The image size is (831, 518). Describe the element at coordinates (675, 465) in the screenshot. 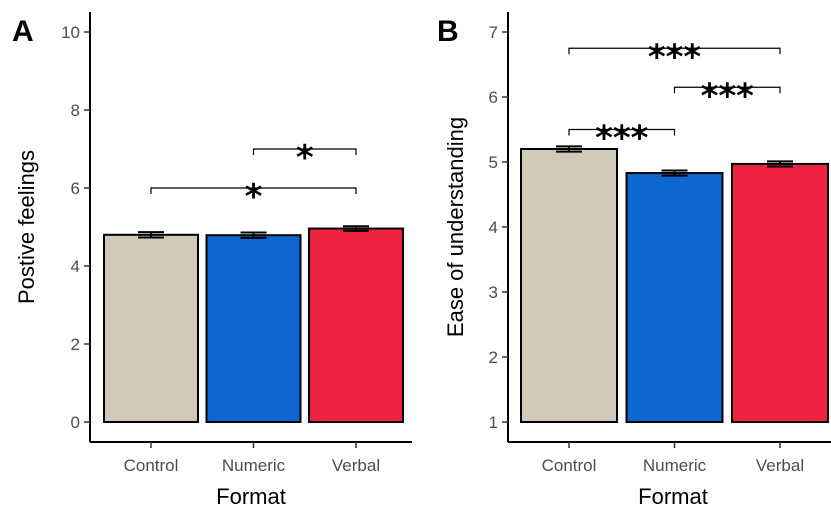

I see `x-tick-label-b-numeric: Numeric` at that location.